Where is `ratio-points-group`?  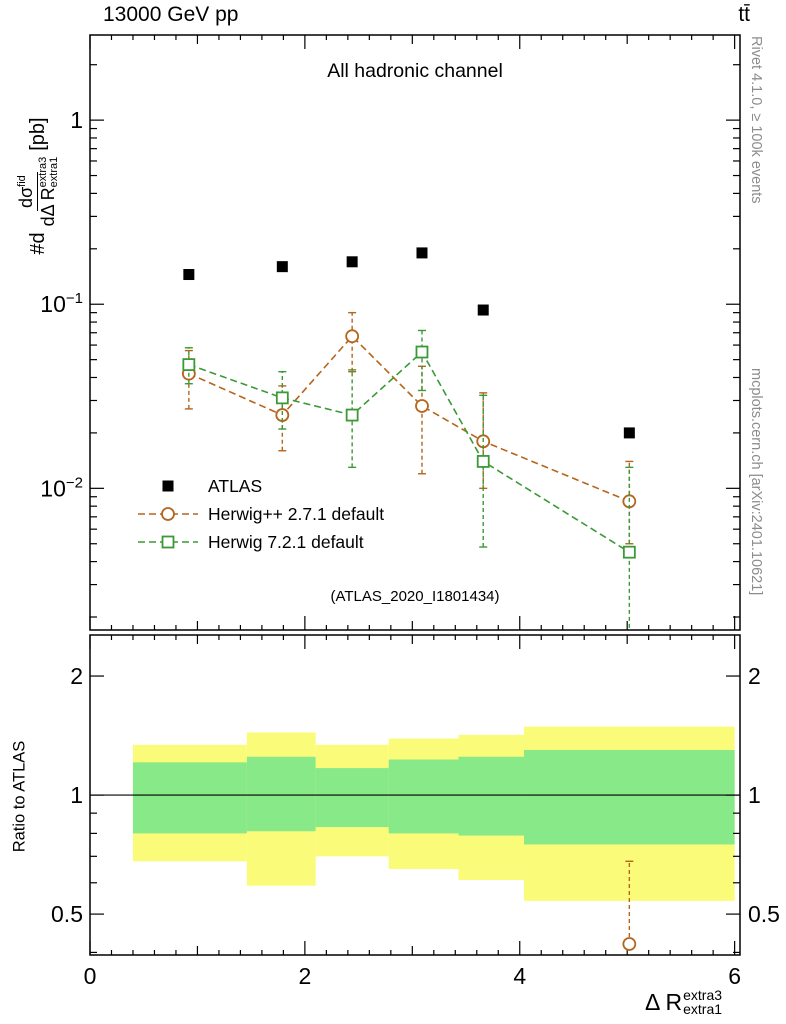
ratio-points-group is located at coordinates (629, 905).